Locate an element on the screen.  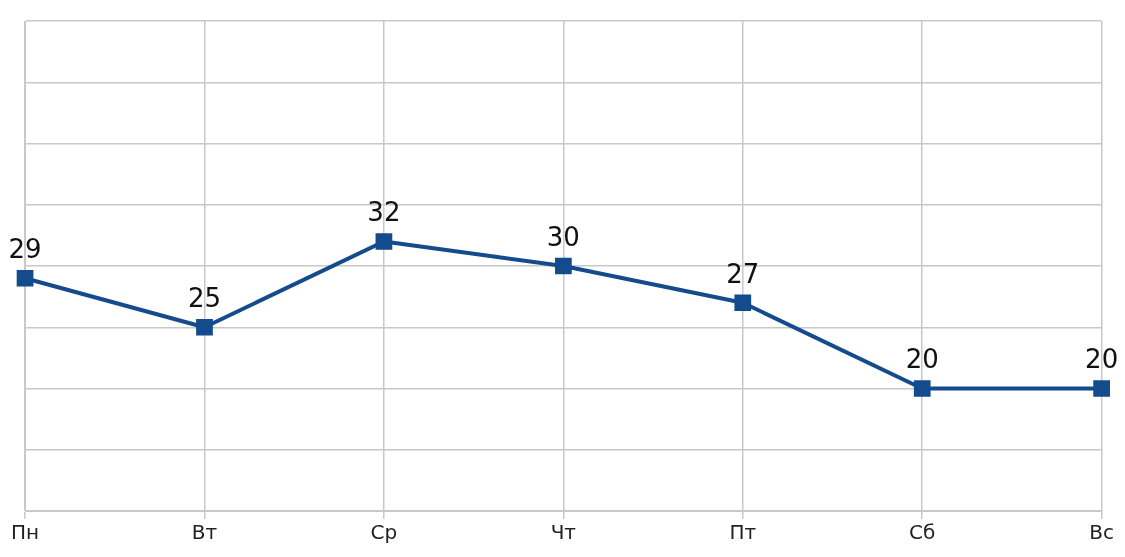
x-tick-label: Пн is located at coordinates (25, 532).